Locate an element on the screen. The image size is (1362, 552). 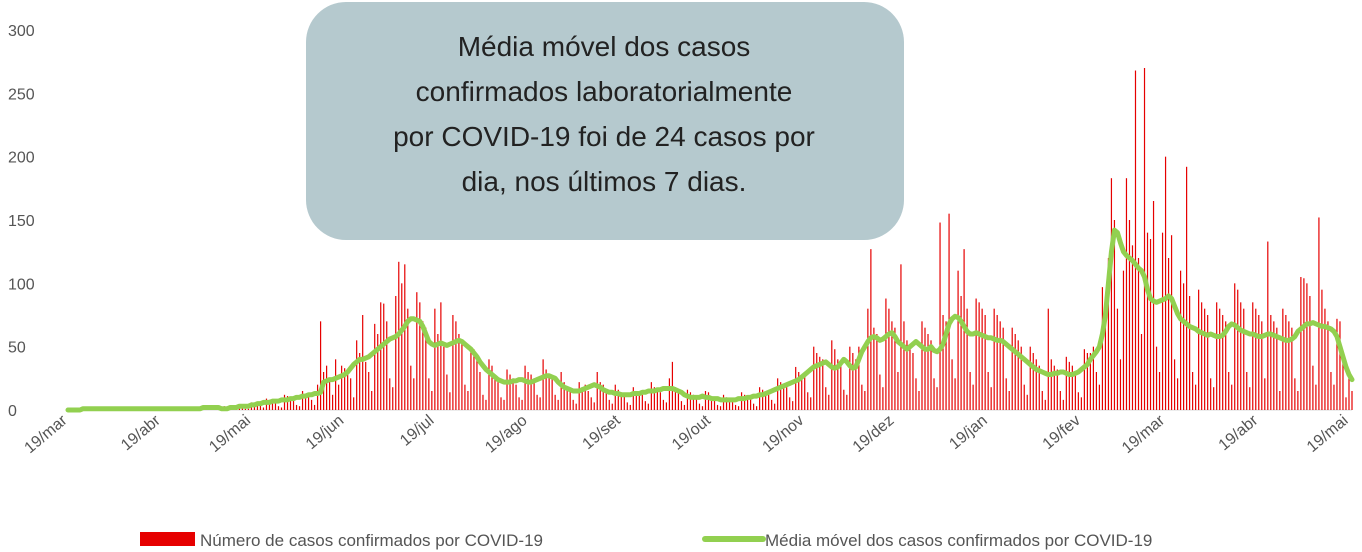
x-tick-label: 19/dez is located at coordinates (874, 434).